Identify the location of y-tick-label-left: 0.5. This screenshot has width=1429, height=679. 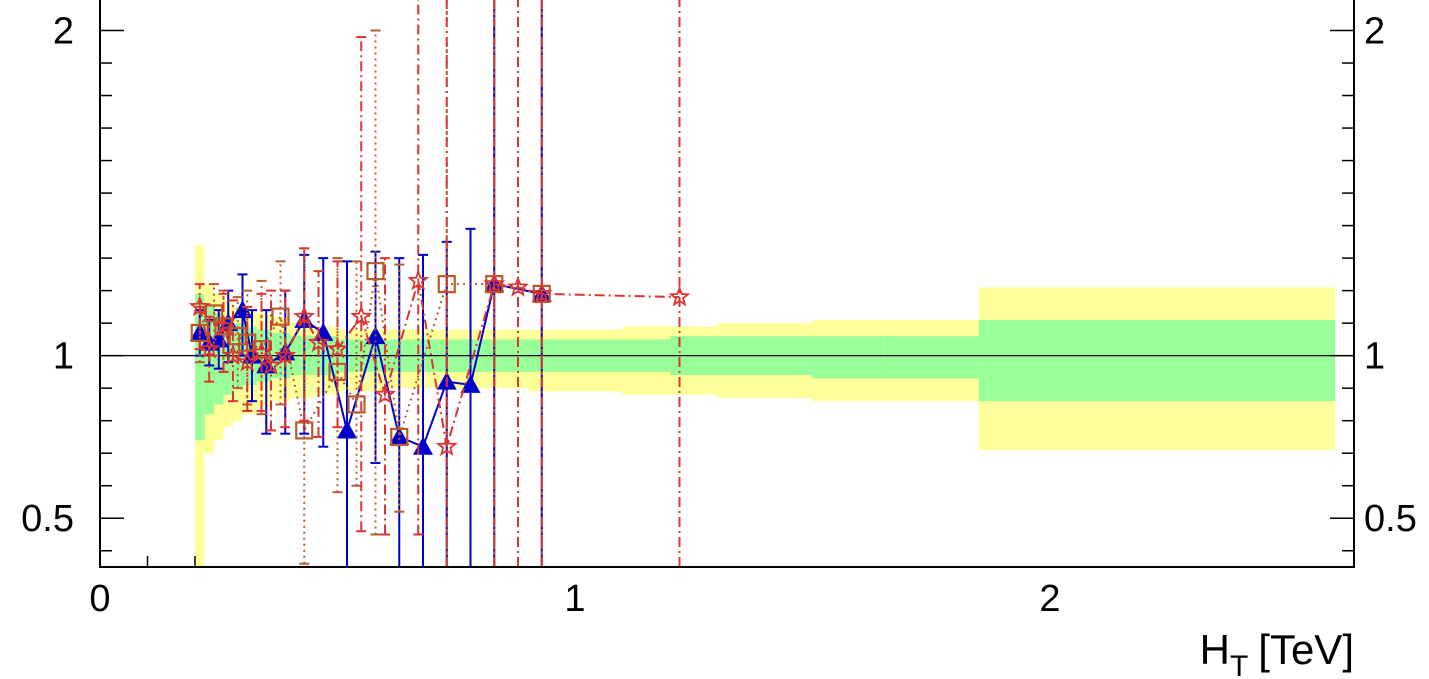
(47, 519).